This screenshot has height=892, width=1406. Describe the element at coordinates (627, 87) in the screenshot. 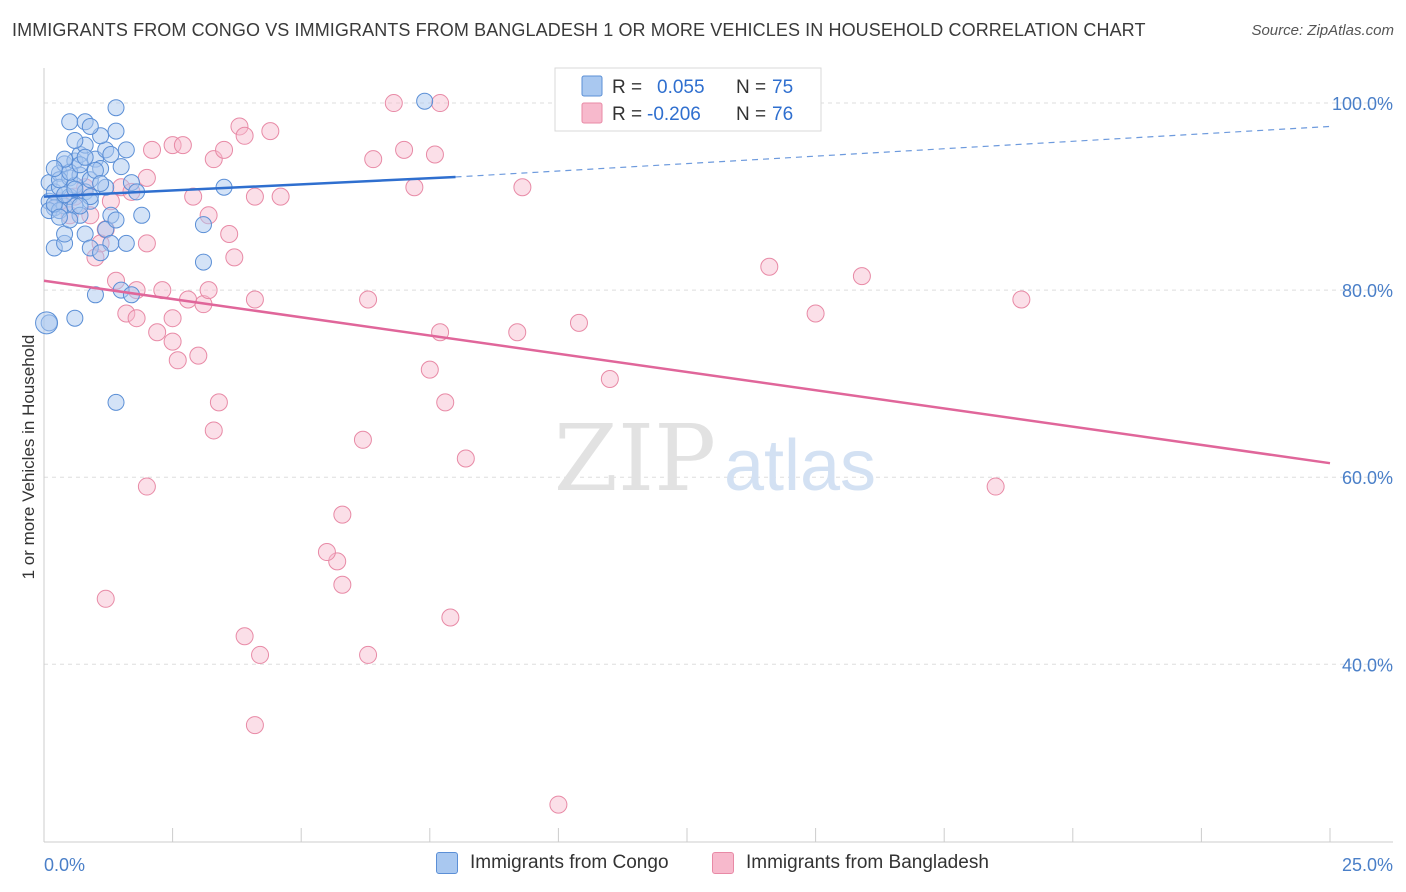

I see `legend-r-label-congo: R =` at that location.